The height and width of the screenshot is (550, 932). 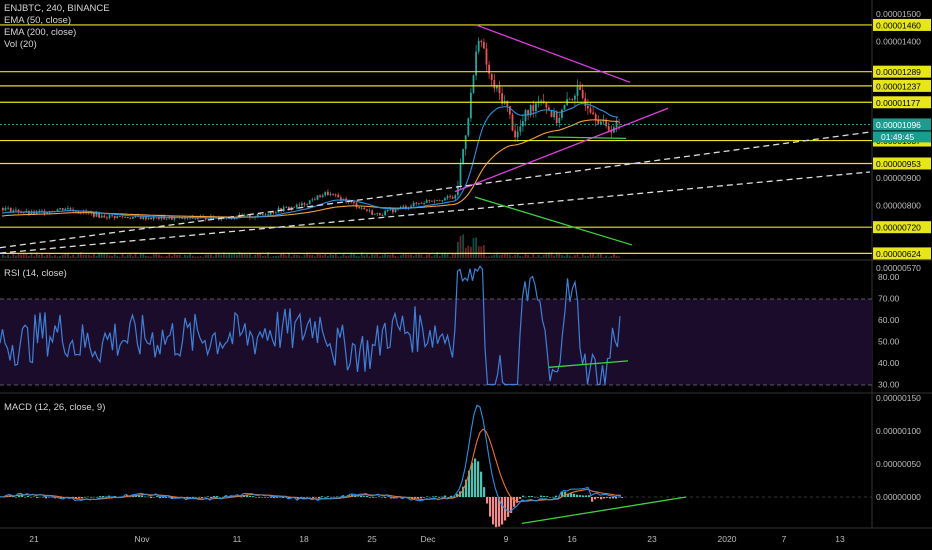 What do you see at coordinates (55, 407) in the screenshot?
I see `macd-title: MACD (12, 26, close, 9)` at bounding box center [55, 407].